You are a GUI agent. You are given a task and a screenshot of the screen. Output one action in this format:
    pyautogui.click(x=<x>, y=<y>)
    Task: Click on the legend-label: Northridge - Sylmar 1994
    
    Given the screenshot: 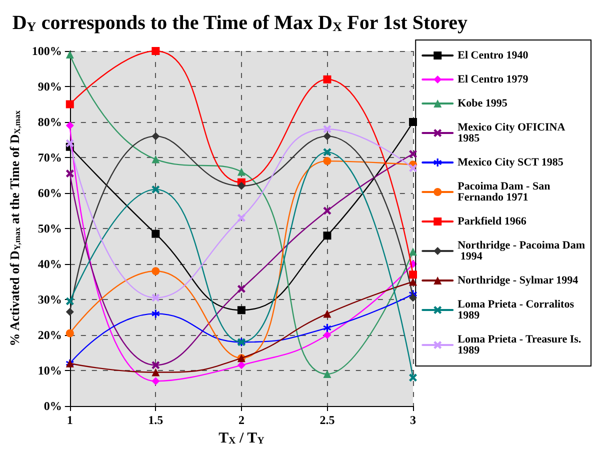 What is the action you would take?
    pyautogui.click(x=518, y=280)
    